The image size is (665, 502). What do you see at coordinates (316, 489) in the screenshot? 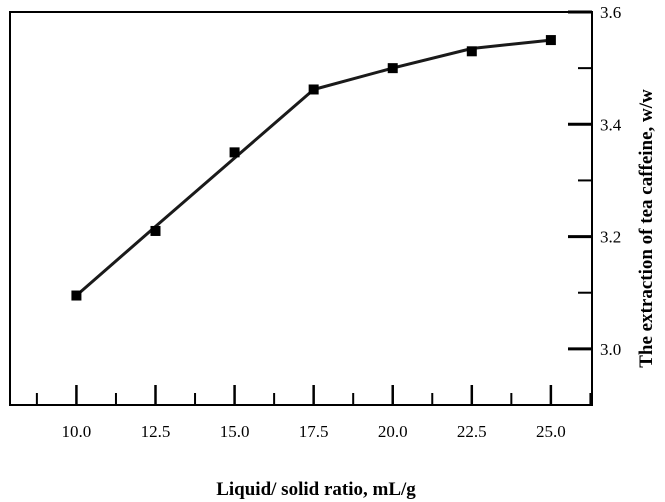
I see `x-axis-title: Liquid/ solid ratio, mL/g` at bounding box center [316, 489].